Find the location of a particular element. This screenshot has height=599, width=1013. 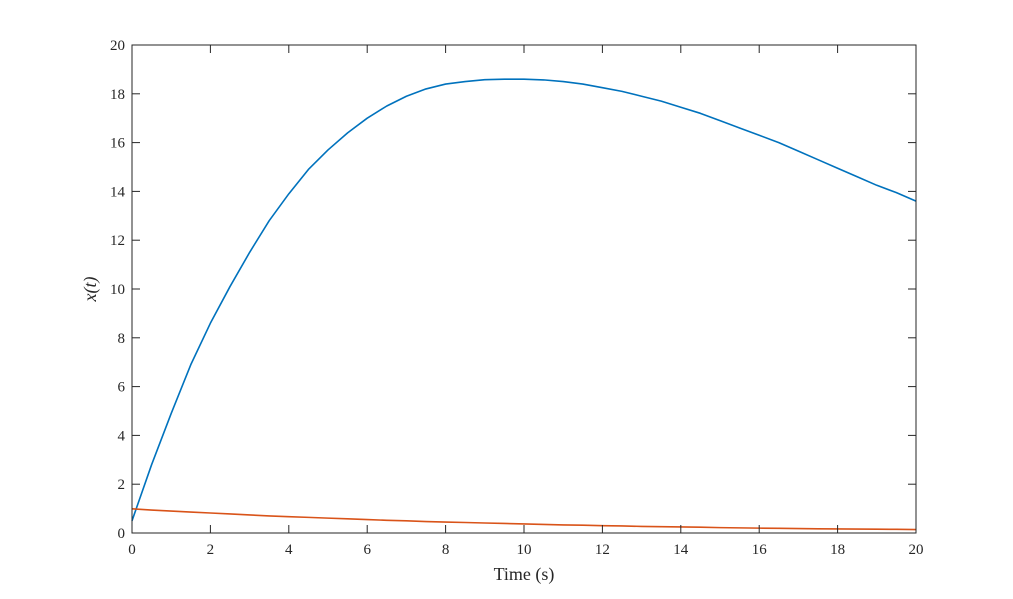

y-tick-label: 12 is located at coordinates (117, 241).